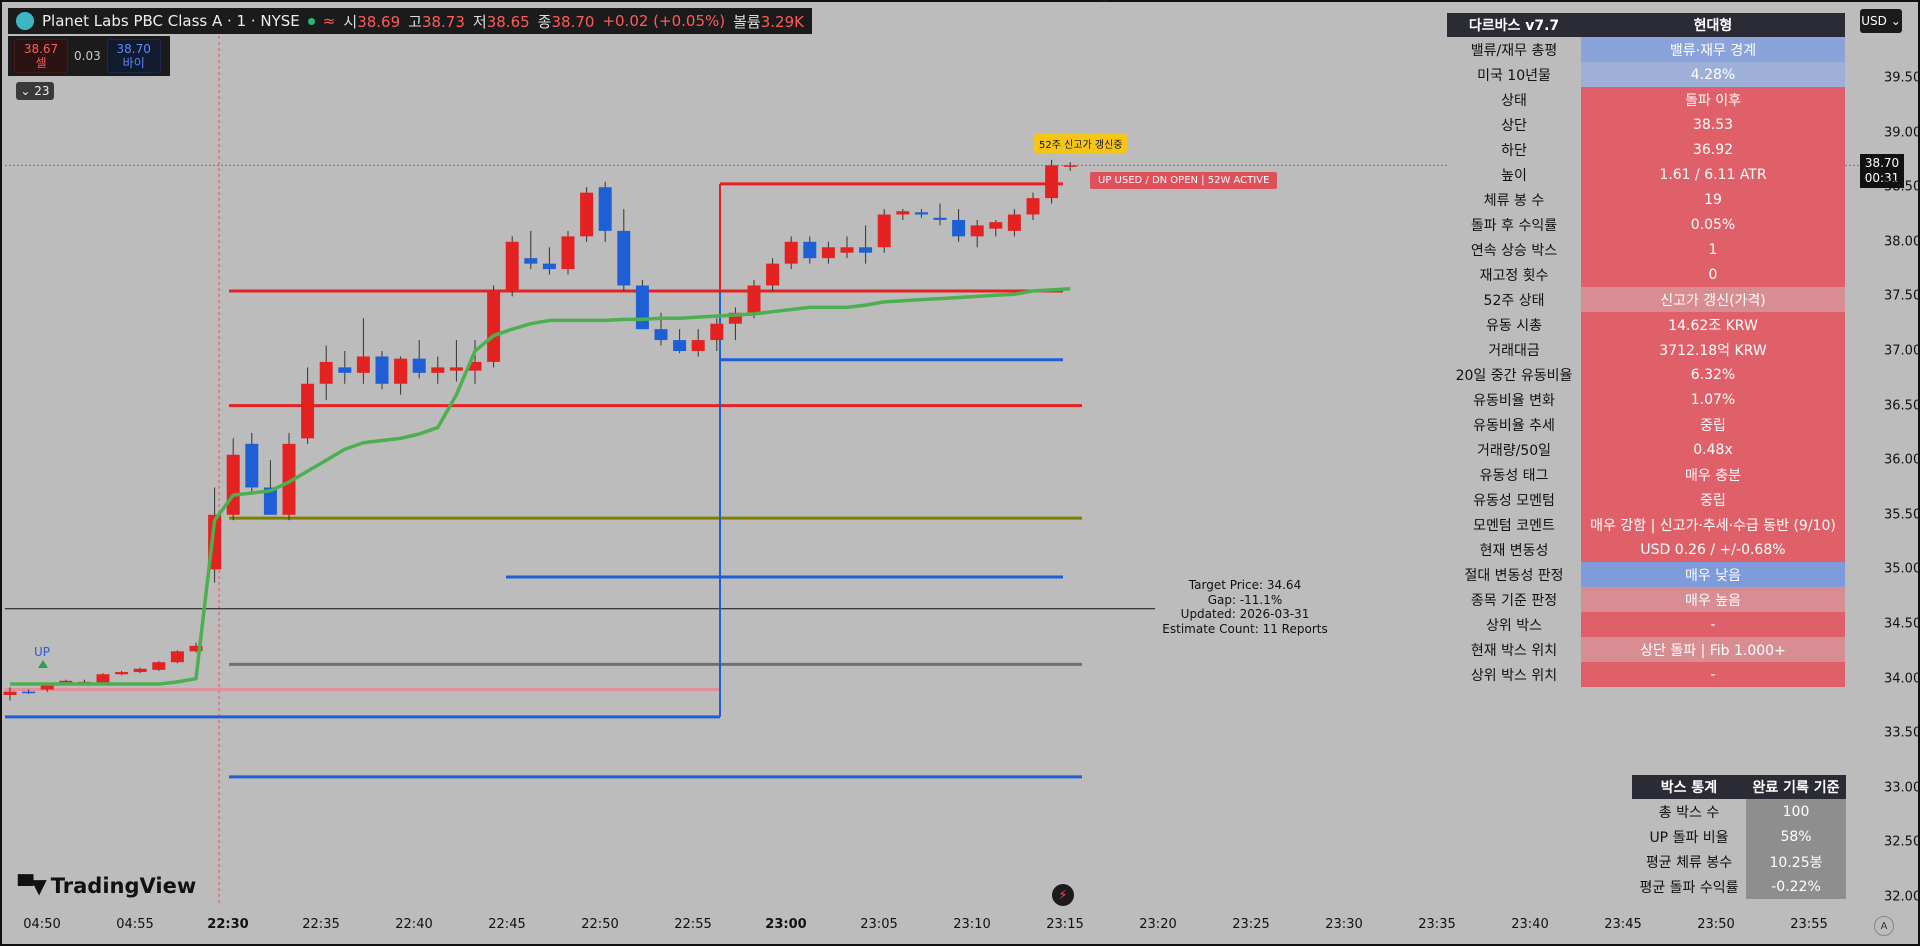 The height and width of the screenshot is (946, 1920). I want to click on price-tick-label: 34.50, so click(1902, 624).